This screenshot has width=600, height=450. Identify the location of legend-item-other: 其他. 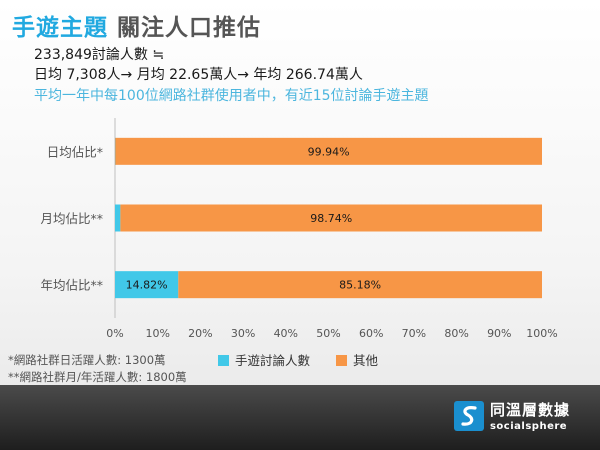
(357, 359).